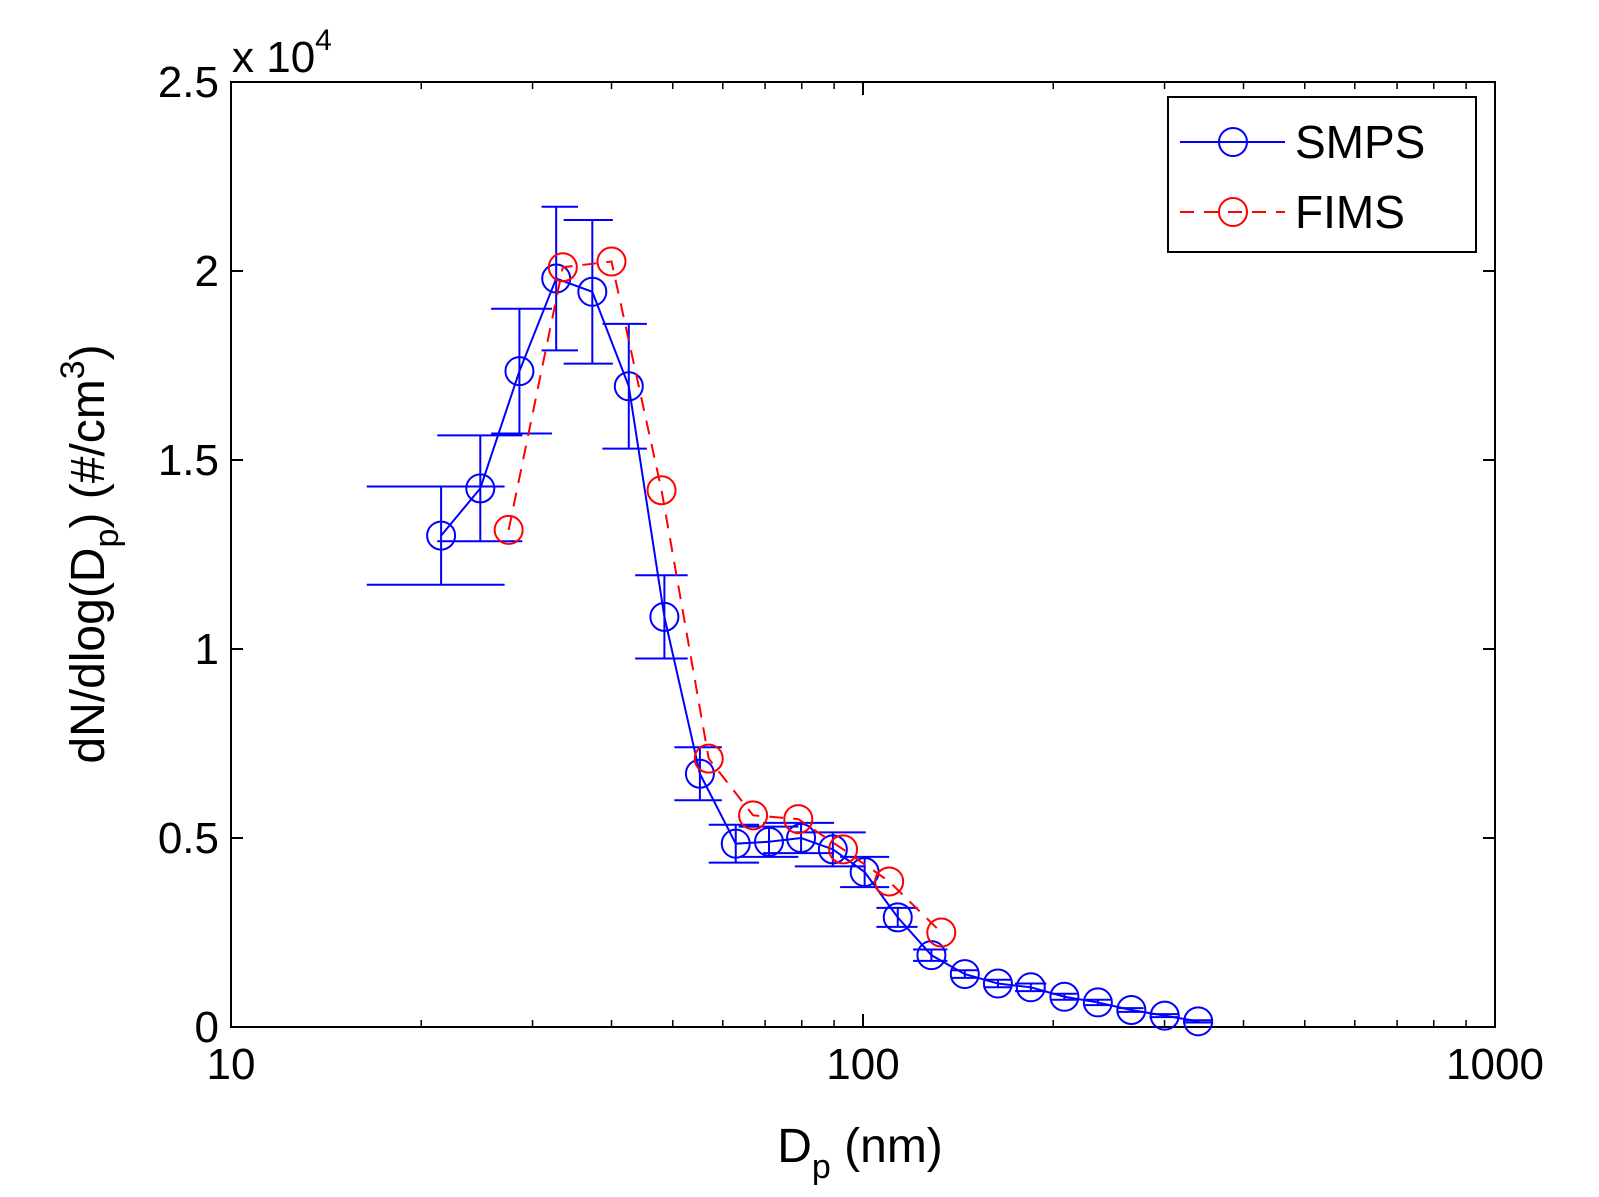  I want to click on y-tick-label: 2.5, so click(188, 82).